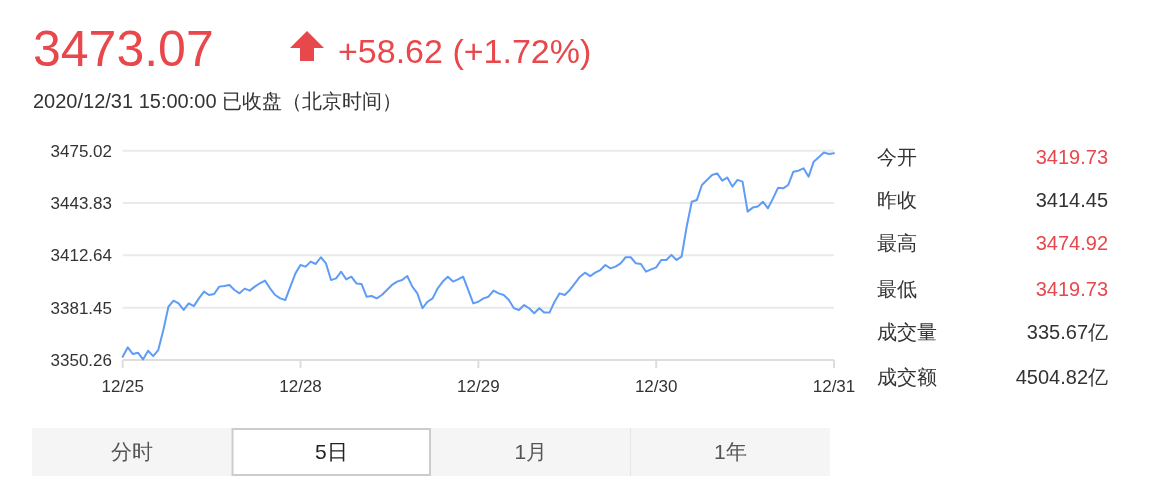 Image resolution: width=1164 pixels, height=480 pixels. What do you see at coordinates (81, 360) in the screenshot?
I see `y-tick-label: 3350.26` at bounding box center [81, 360].